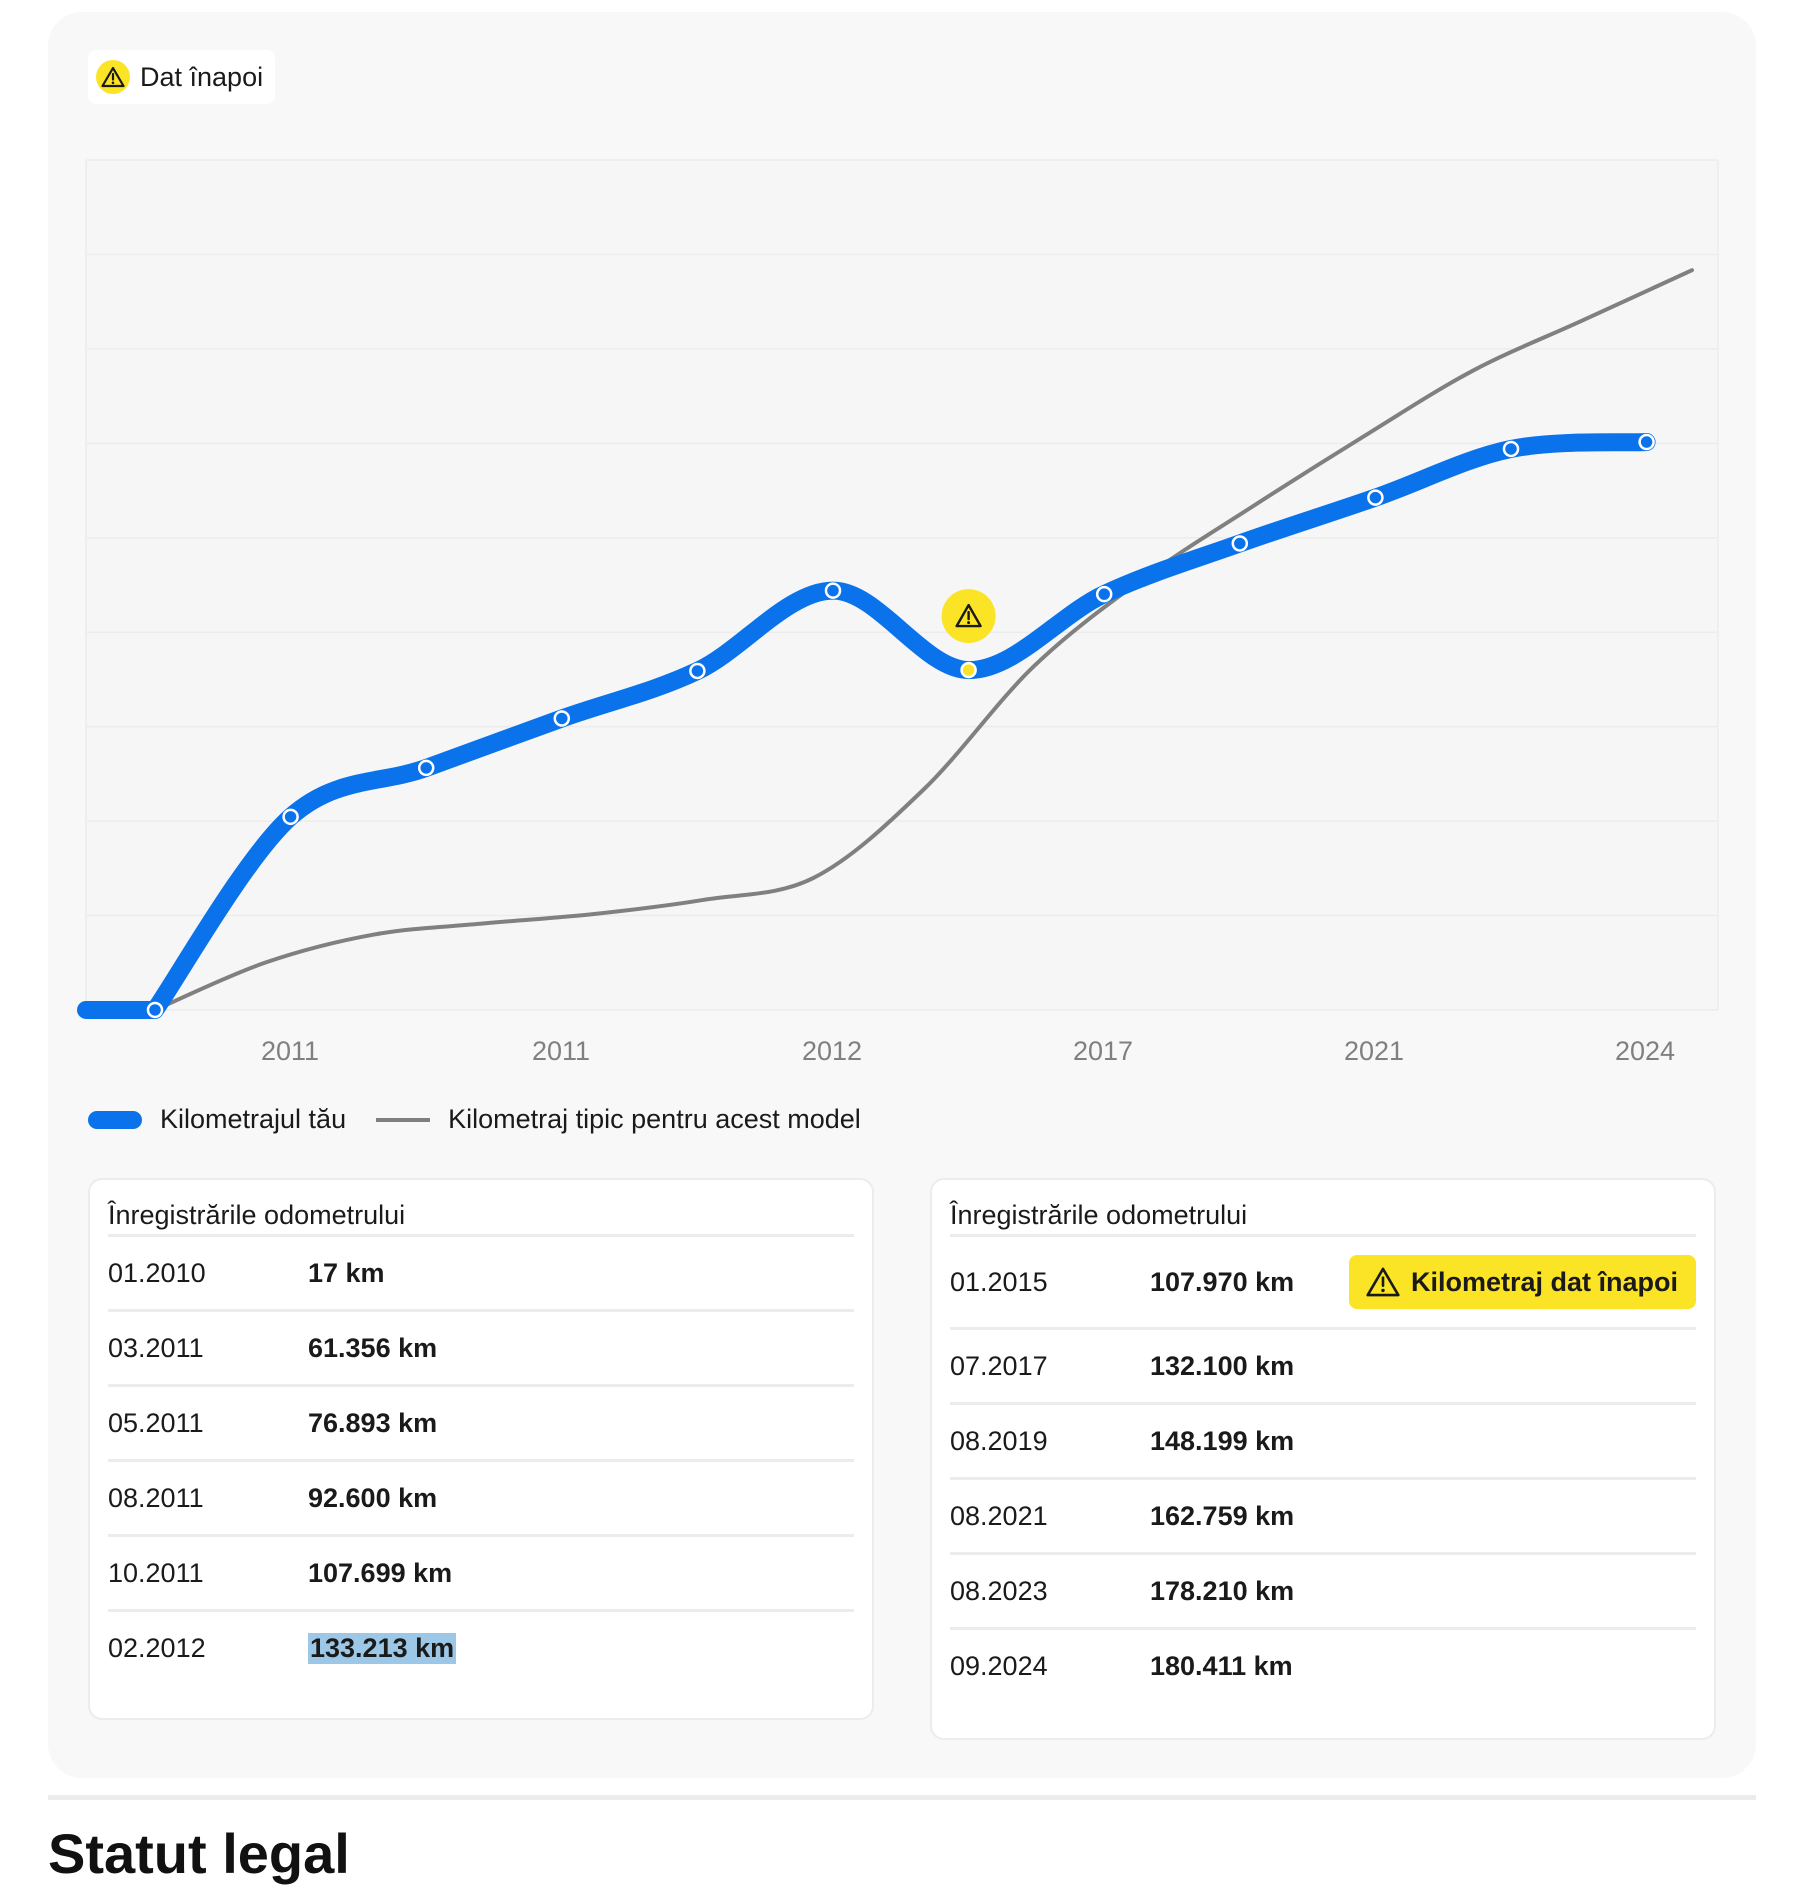  Describe the element at coordinates (1222, 1281) in the screenshot. I see `record-km: 107.970 km` at that location.